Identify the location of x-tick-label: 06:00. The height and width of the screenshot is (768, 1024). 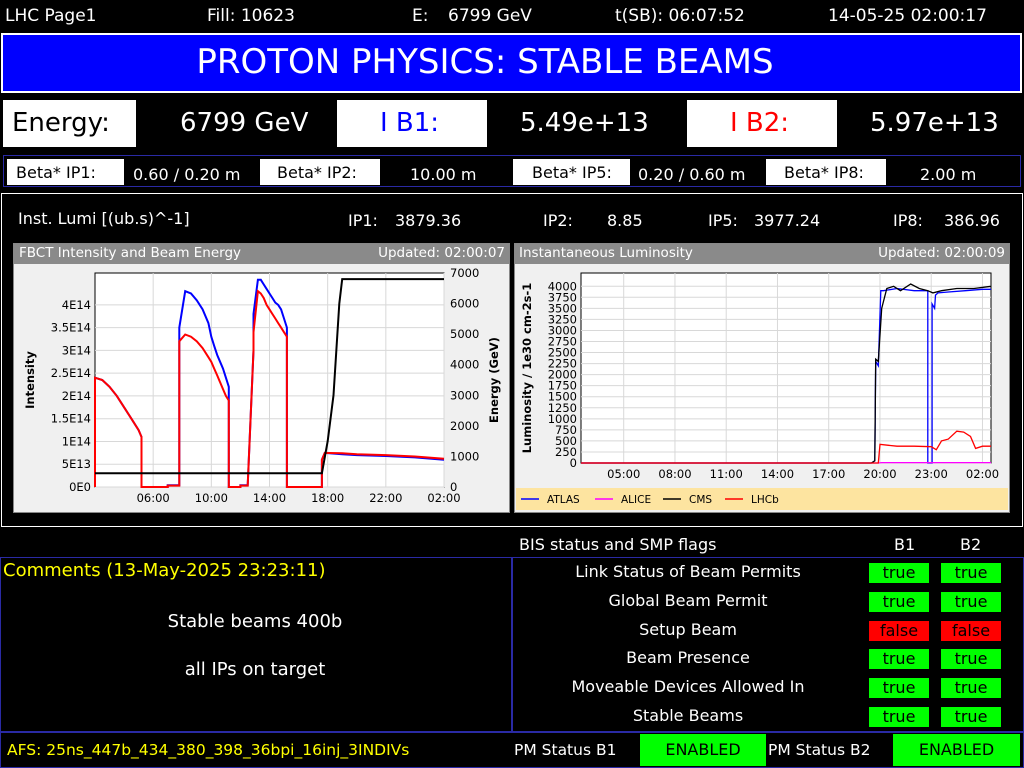
(153, 498).